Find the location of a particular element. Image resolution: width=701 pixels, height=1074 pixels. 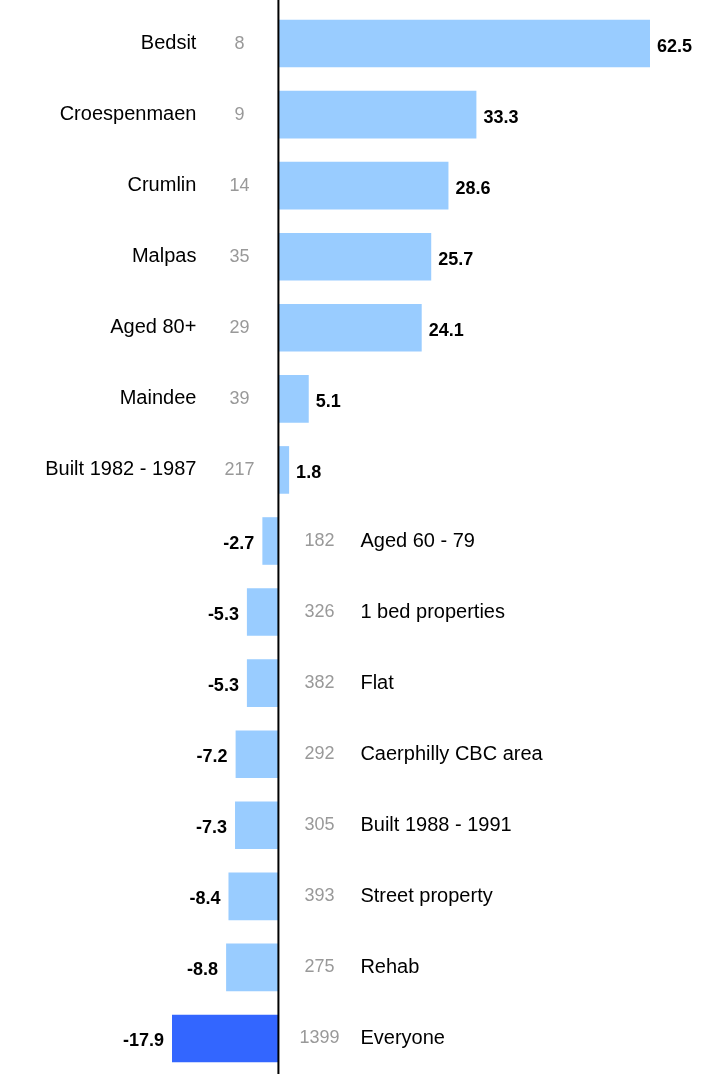

y-tick-label: Maindee is located at coordinates (158, 397).